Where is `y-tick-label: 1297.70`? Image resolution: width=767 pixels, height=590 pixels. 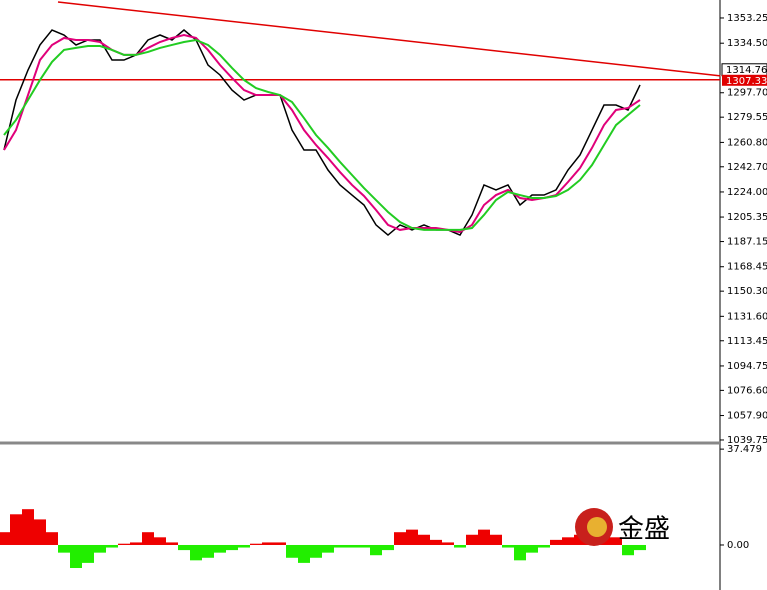 y-tick-label: 1297.70 is located at coordinates (747, 93).